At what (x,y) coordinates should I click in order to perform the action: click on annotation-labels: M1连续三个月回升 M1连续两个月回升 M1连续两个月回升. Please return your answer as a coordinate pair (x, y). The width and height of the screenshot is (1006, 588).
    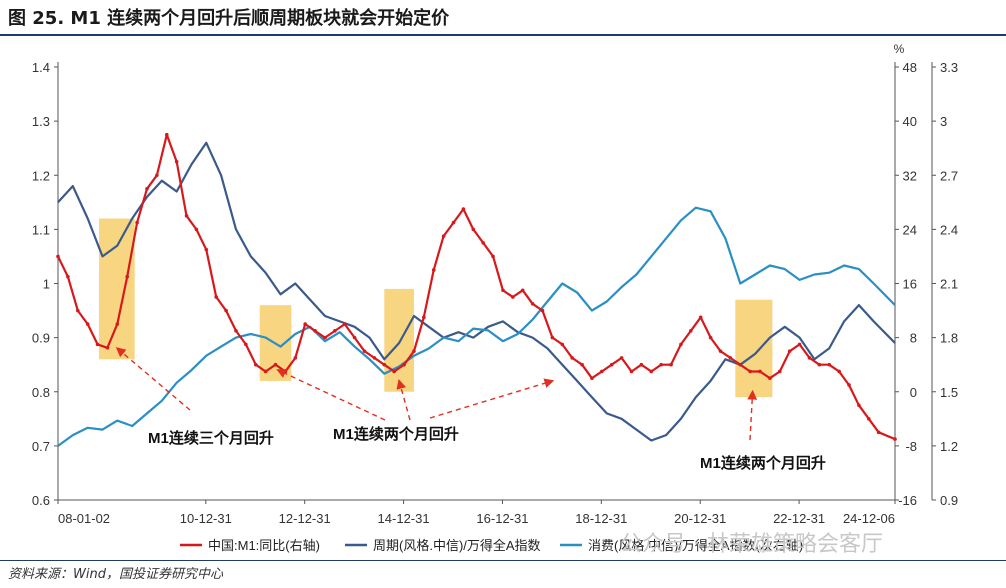
    Looking at the image, I should click on (487, 448).